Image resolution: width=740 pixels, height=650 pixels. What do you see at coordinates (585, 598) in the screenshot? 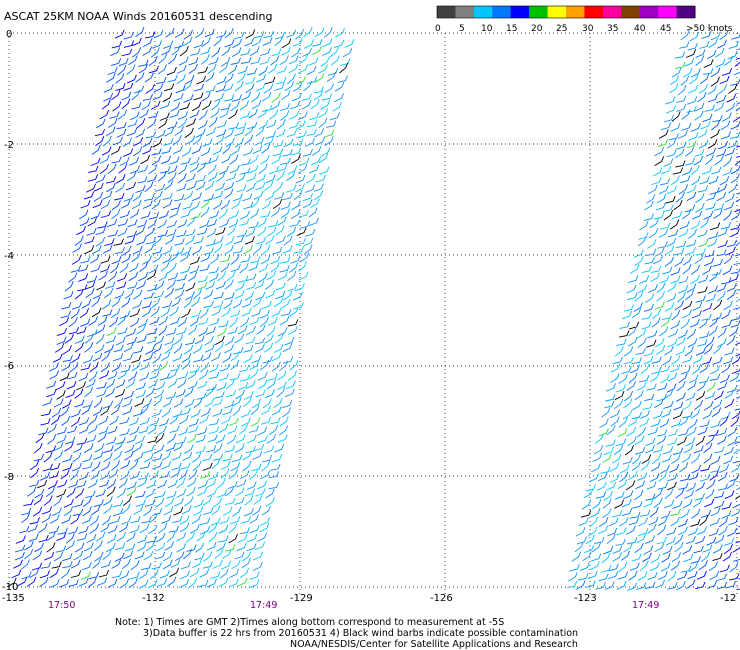
I see `lon-label-123: -123` at bounding box center [585, 598].